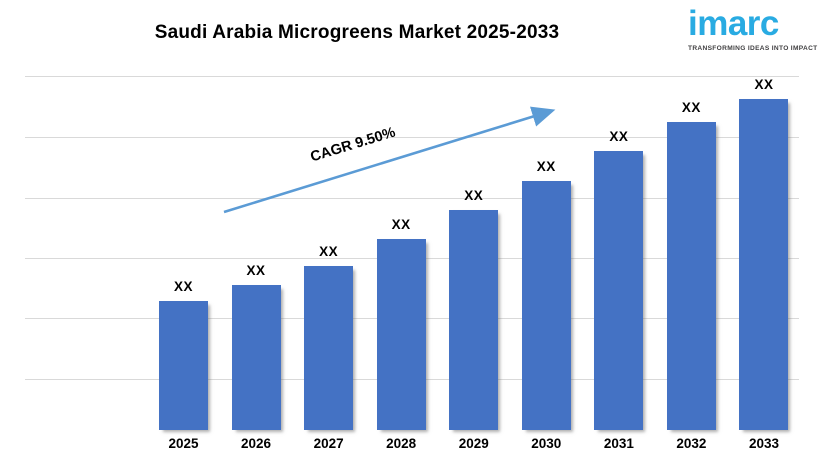  What do you see at coordinates (473, 443) in the screenshot?
I see `bar-year-label: 2029` at bounding box center [473, 443].